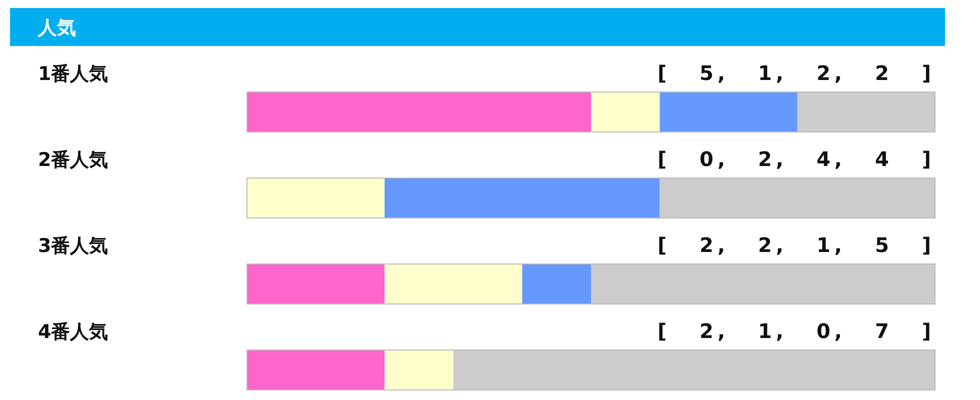  I want to click on y-tick-label: 1番人気, so click(73, 74).